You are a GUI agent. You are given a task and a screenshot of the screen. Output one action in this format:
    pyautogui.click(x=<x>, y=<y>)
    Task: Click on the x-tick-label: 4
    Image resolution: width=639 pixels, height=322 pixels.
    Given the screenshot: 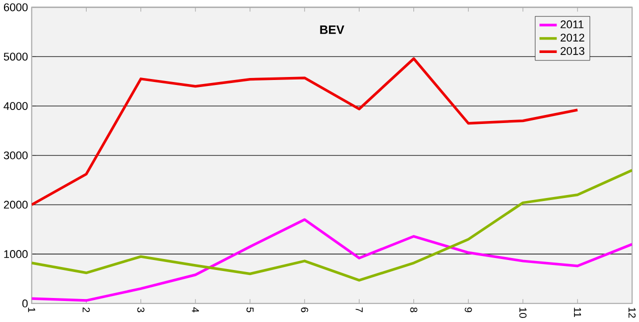 What is the action you would take?
    pyautogui.click(x=195, y=310)
    